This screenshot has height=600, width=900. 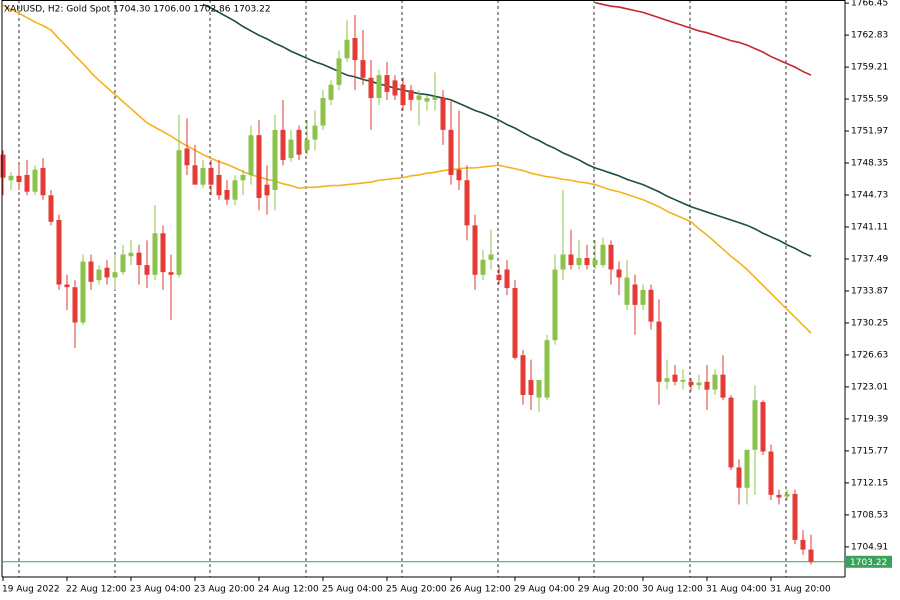 I want to click on x-tick-label: 26 Aug 12:00, so click(x=480, y=590).